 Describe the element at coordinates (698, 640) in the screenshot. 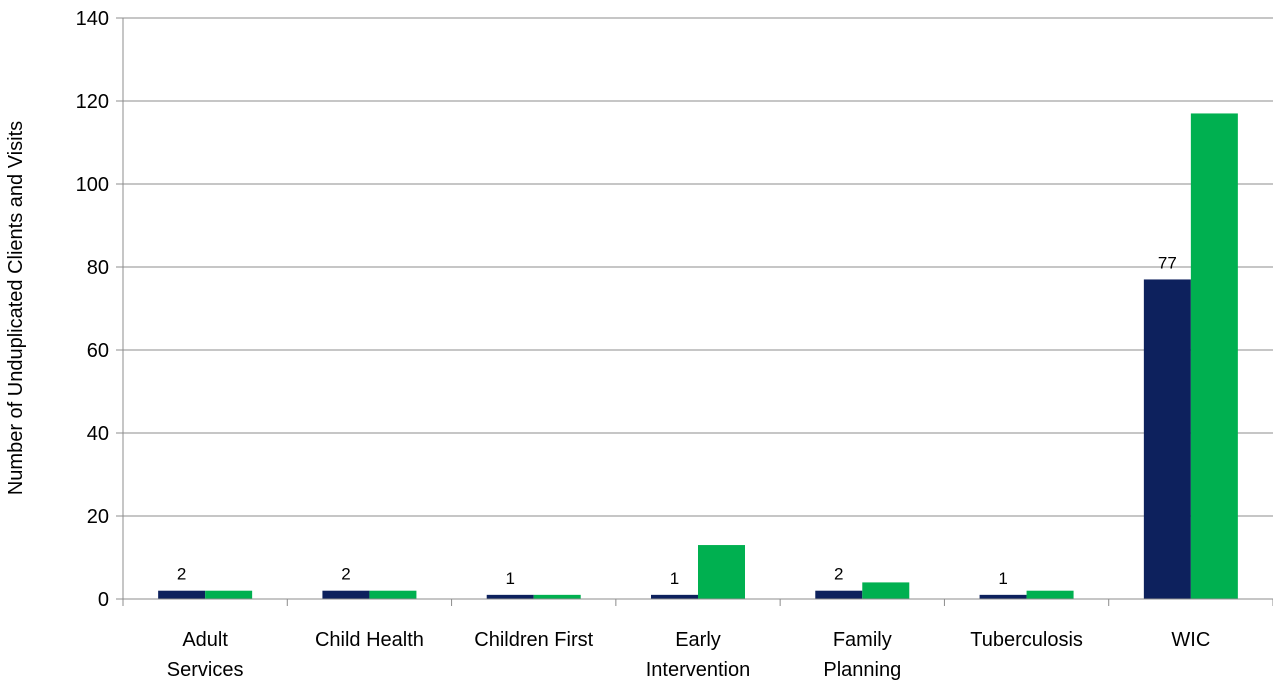

I see `x-tick-label: Early` at that location.